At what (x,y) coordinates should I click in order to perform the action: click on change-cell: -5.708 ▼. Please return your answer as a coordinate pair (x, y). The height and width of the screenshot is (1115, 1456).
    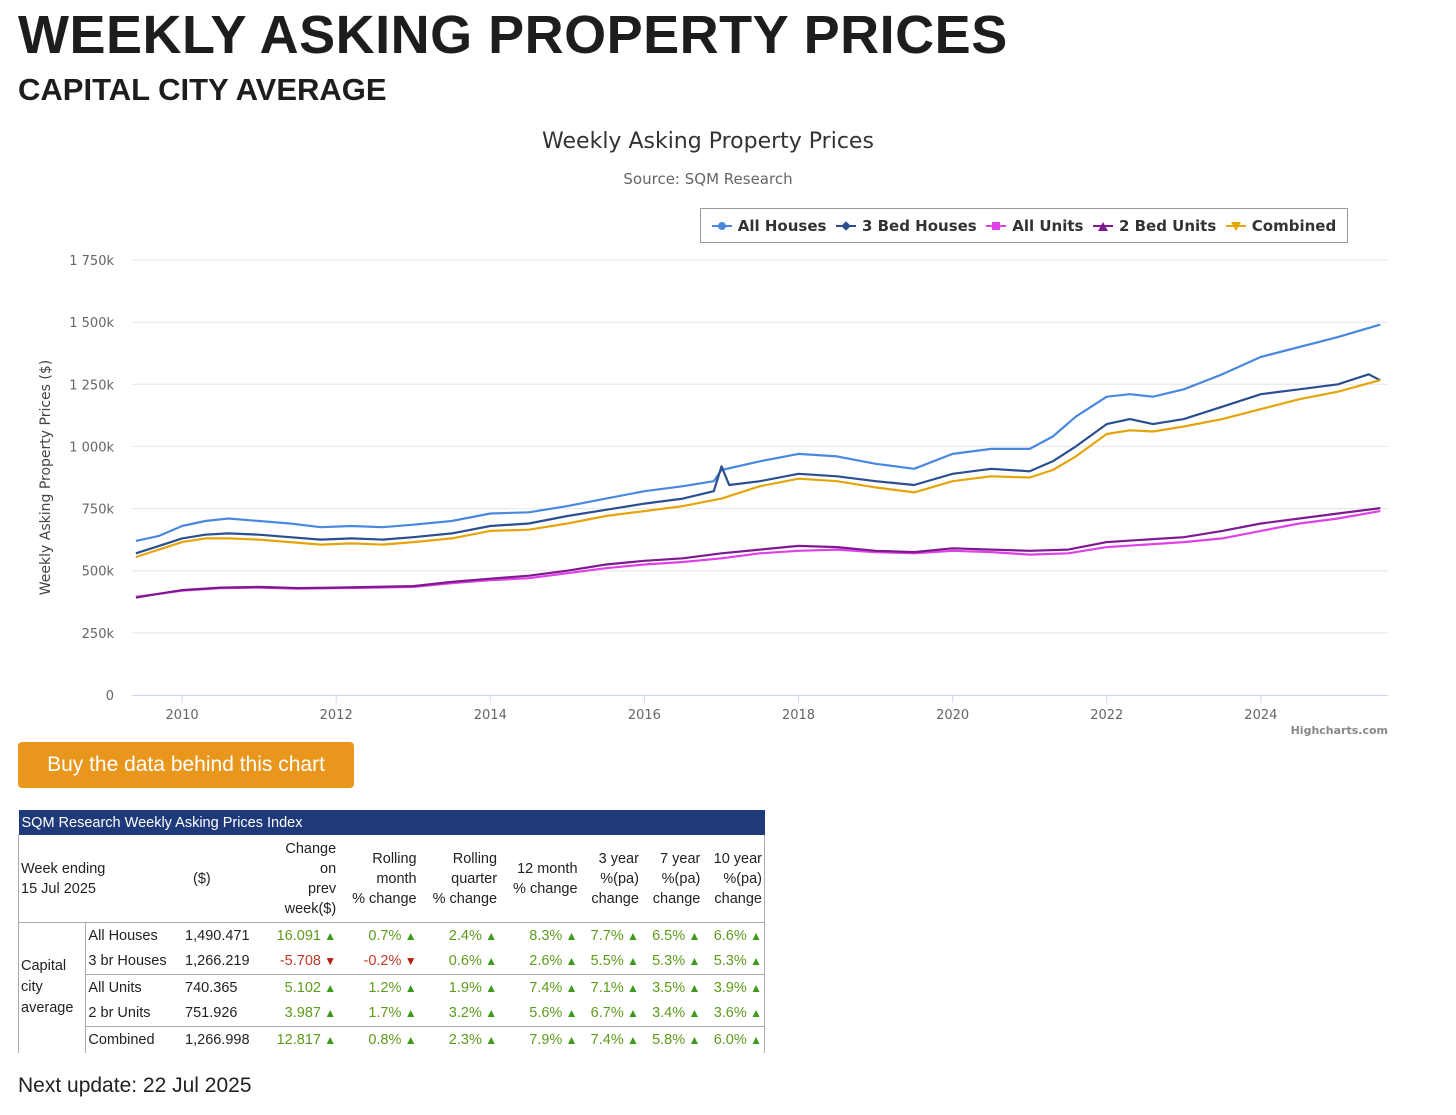
    Looking at the image, I should click on (301, 962).